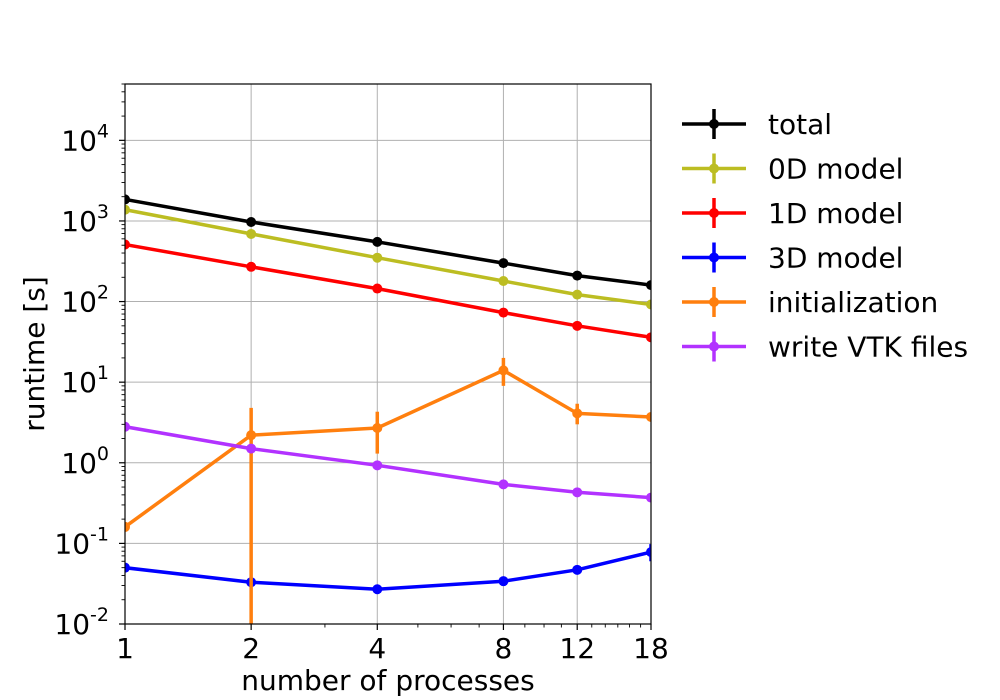 The width and height of the screenshot is (1000, 700). I want to click on series-line-0d-model, so click(388, 257).